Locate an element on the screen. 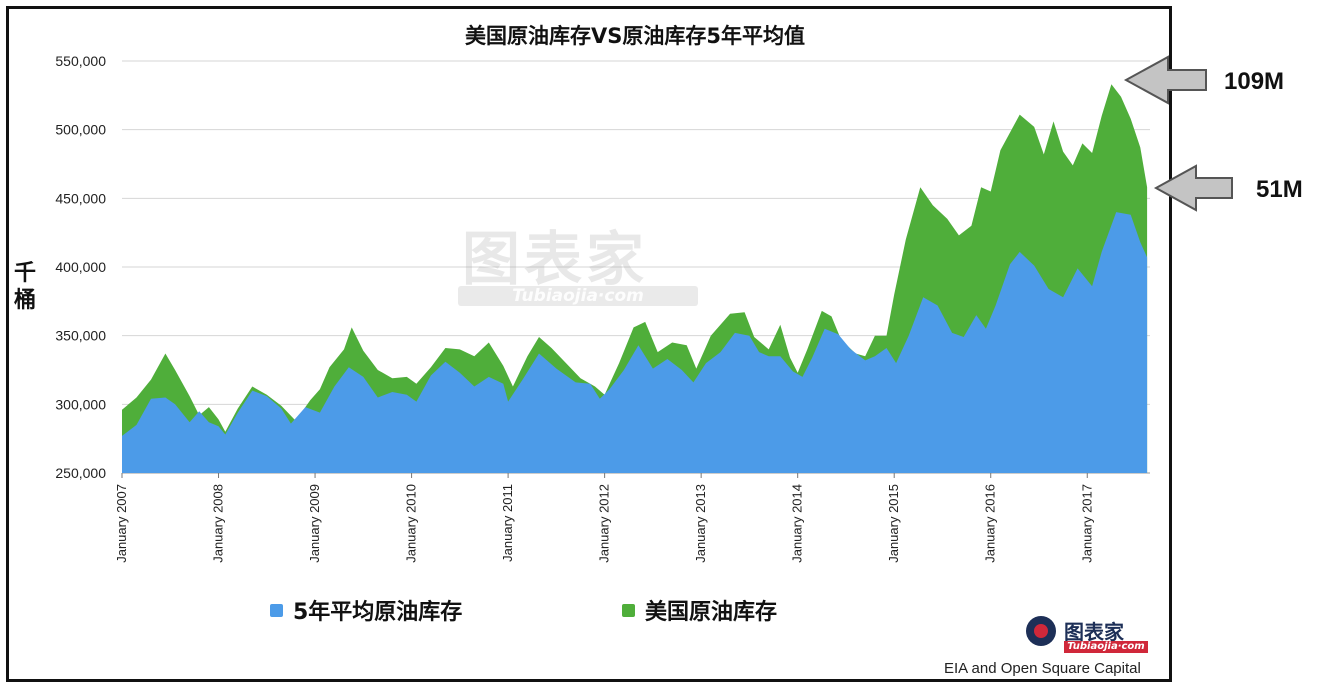 This screenshot has height=690, width=1320. annotation-109m: 109M is located at coordinates (1254, 81).